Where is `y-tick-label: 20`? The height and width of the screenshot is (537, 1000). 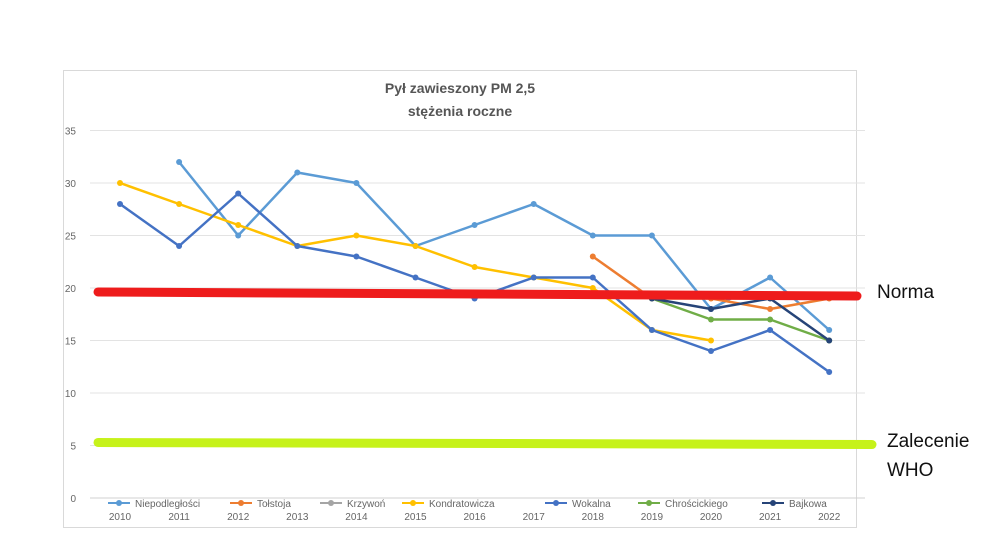 y-tick-label: 20 is located at coordinates (71, 289).